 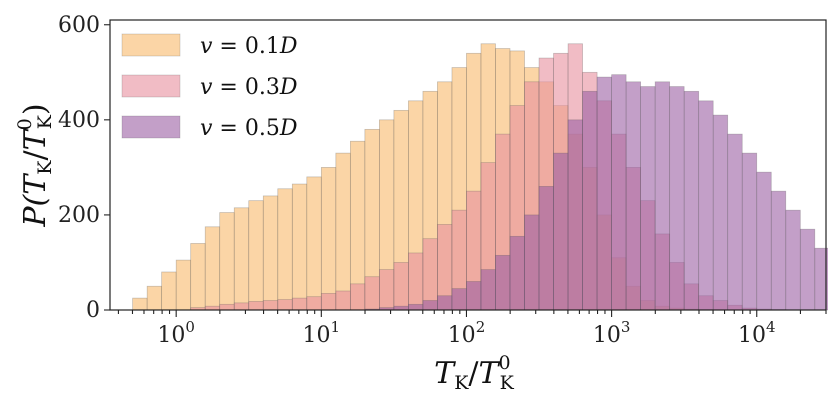 I want to click on x-tick-label: 10¹, so click(x=322, y=333).